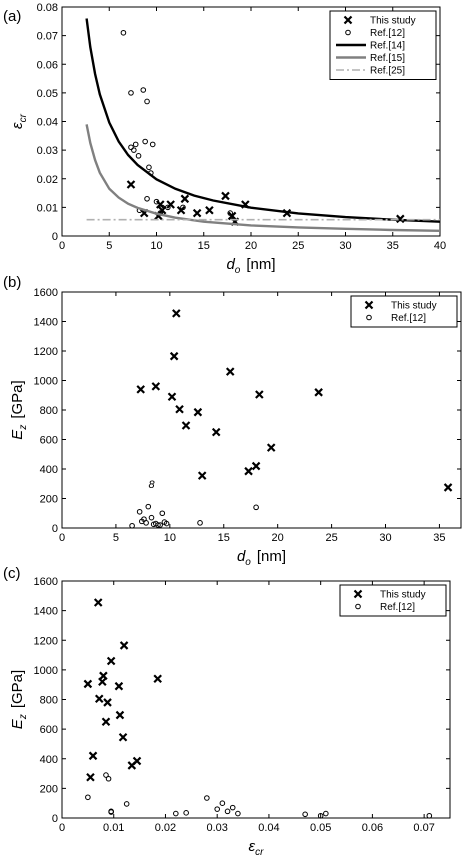 Image resolution: width=474 pixels, height=863 pixels. What do you see at coordinates (46, 382) in the screenshot?
I see `y-tick-label: 1000` at bounding box center [46, 382].